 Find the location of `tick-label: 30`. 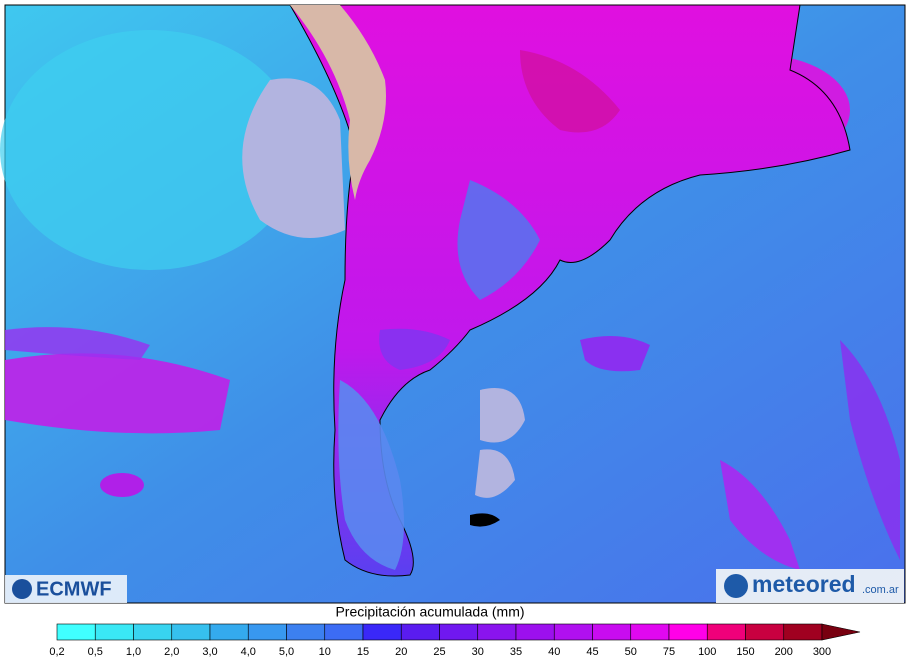

tick-label: 30 is located at coordinates (478, 652).